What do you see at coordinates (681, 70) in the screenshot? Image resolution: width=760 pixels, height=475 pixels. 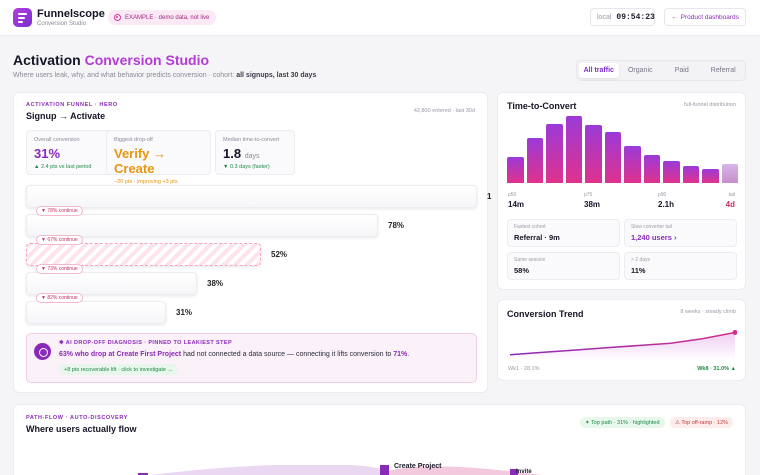 I see `segment-paid: Paid` at bounding box center [681, 70].